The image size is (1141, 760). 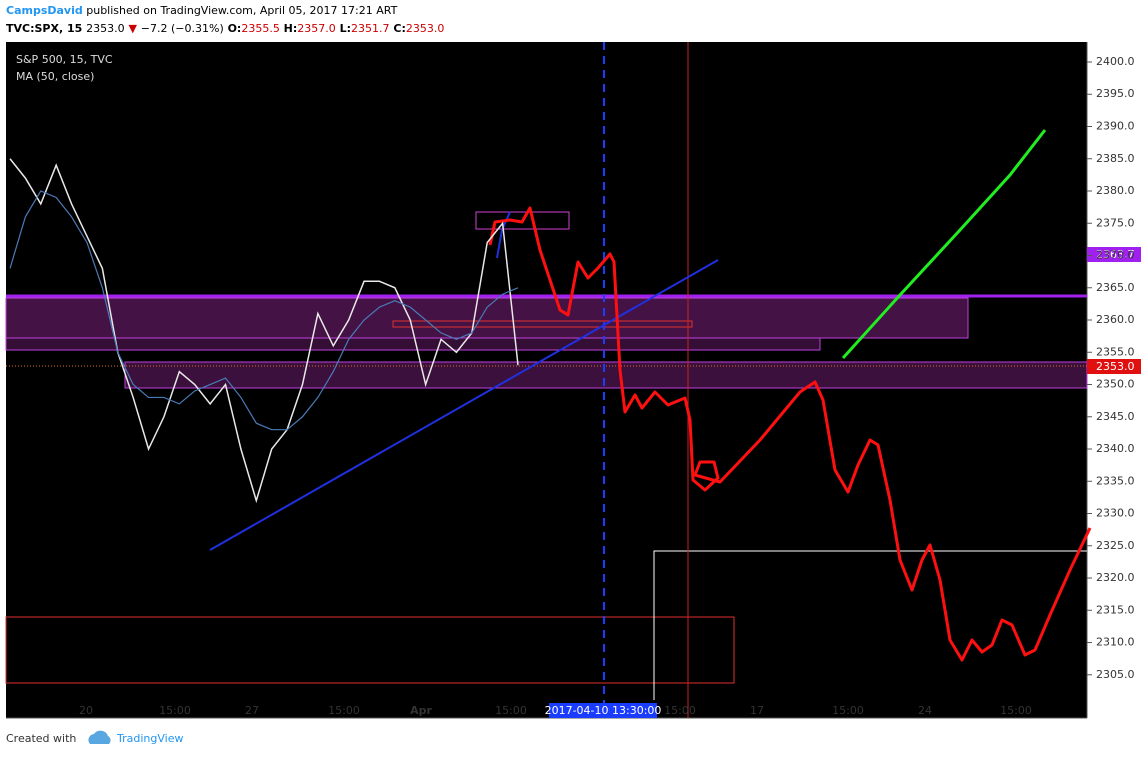 I want to click on cursor-tag-label: 2017-04-10 13:30:00, so click(x=603, y=710).